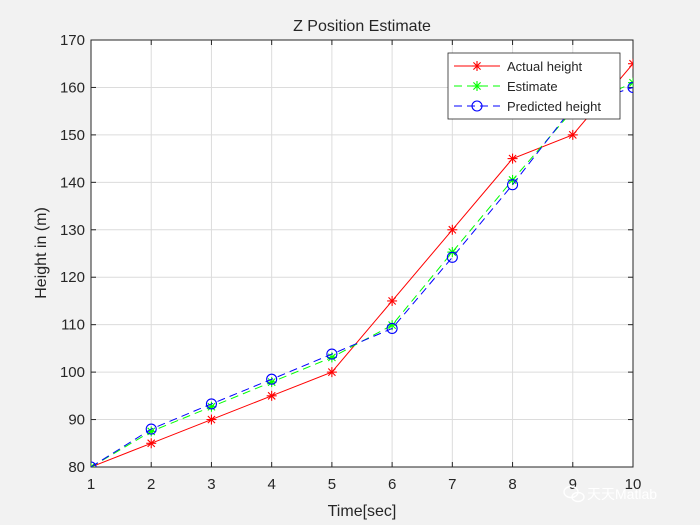 The width and height of the screenshot is (700, 525). What do you see at coordinates (332, 484) in the screenshot?
I see `x-tick-label: 5` at bounding box center [332, 484].